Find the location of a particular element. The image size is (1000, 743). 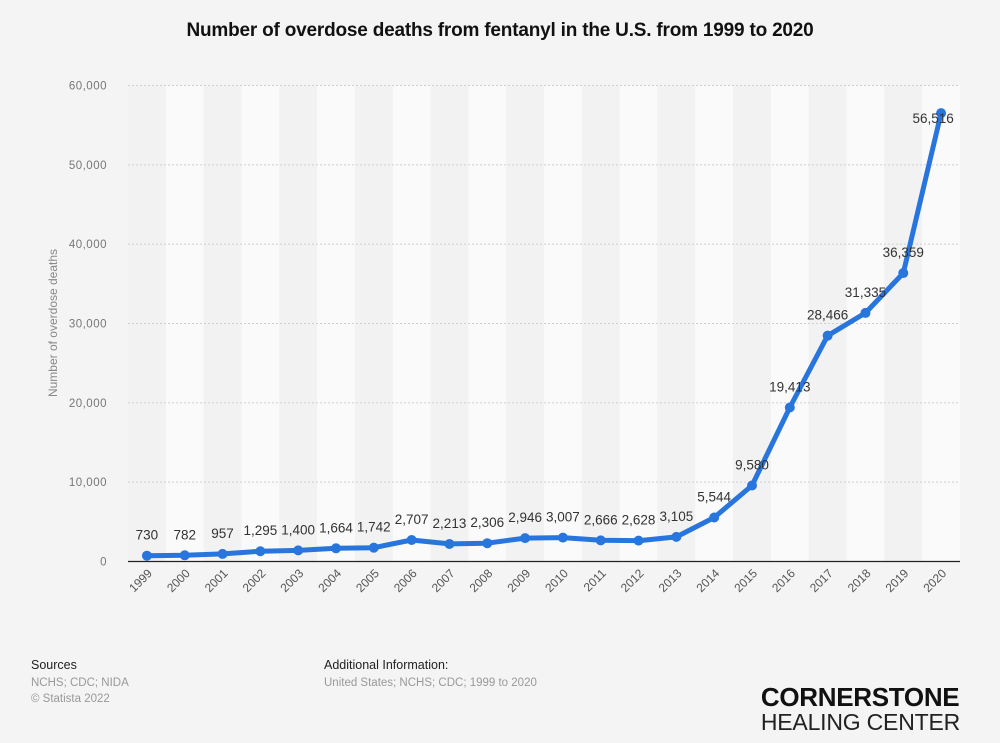

y-tick-label: 40,000 is located at coordinates (88, 245).